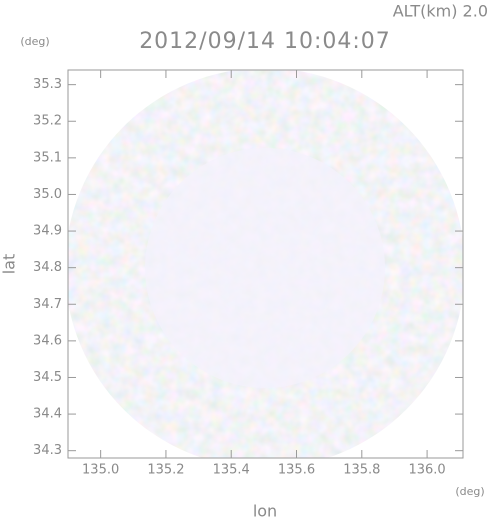  Describe the element at coordinates (469, 491) in the screenshot. I see `x-unit: (deg)` at that location.